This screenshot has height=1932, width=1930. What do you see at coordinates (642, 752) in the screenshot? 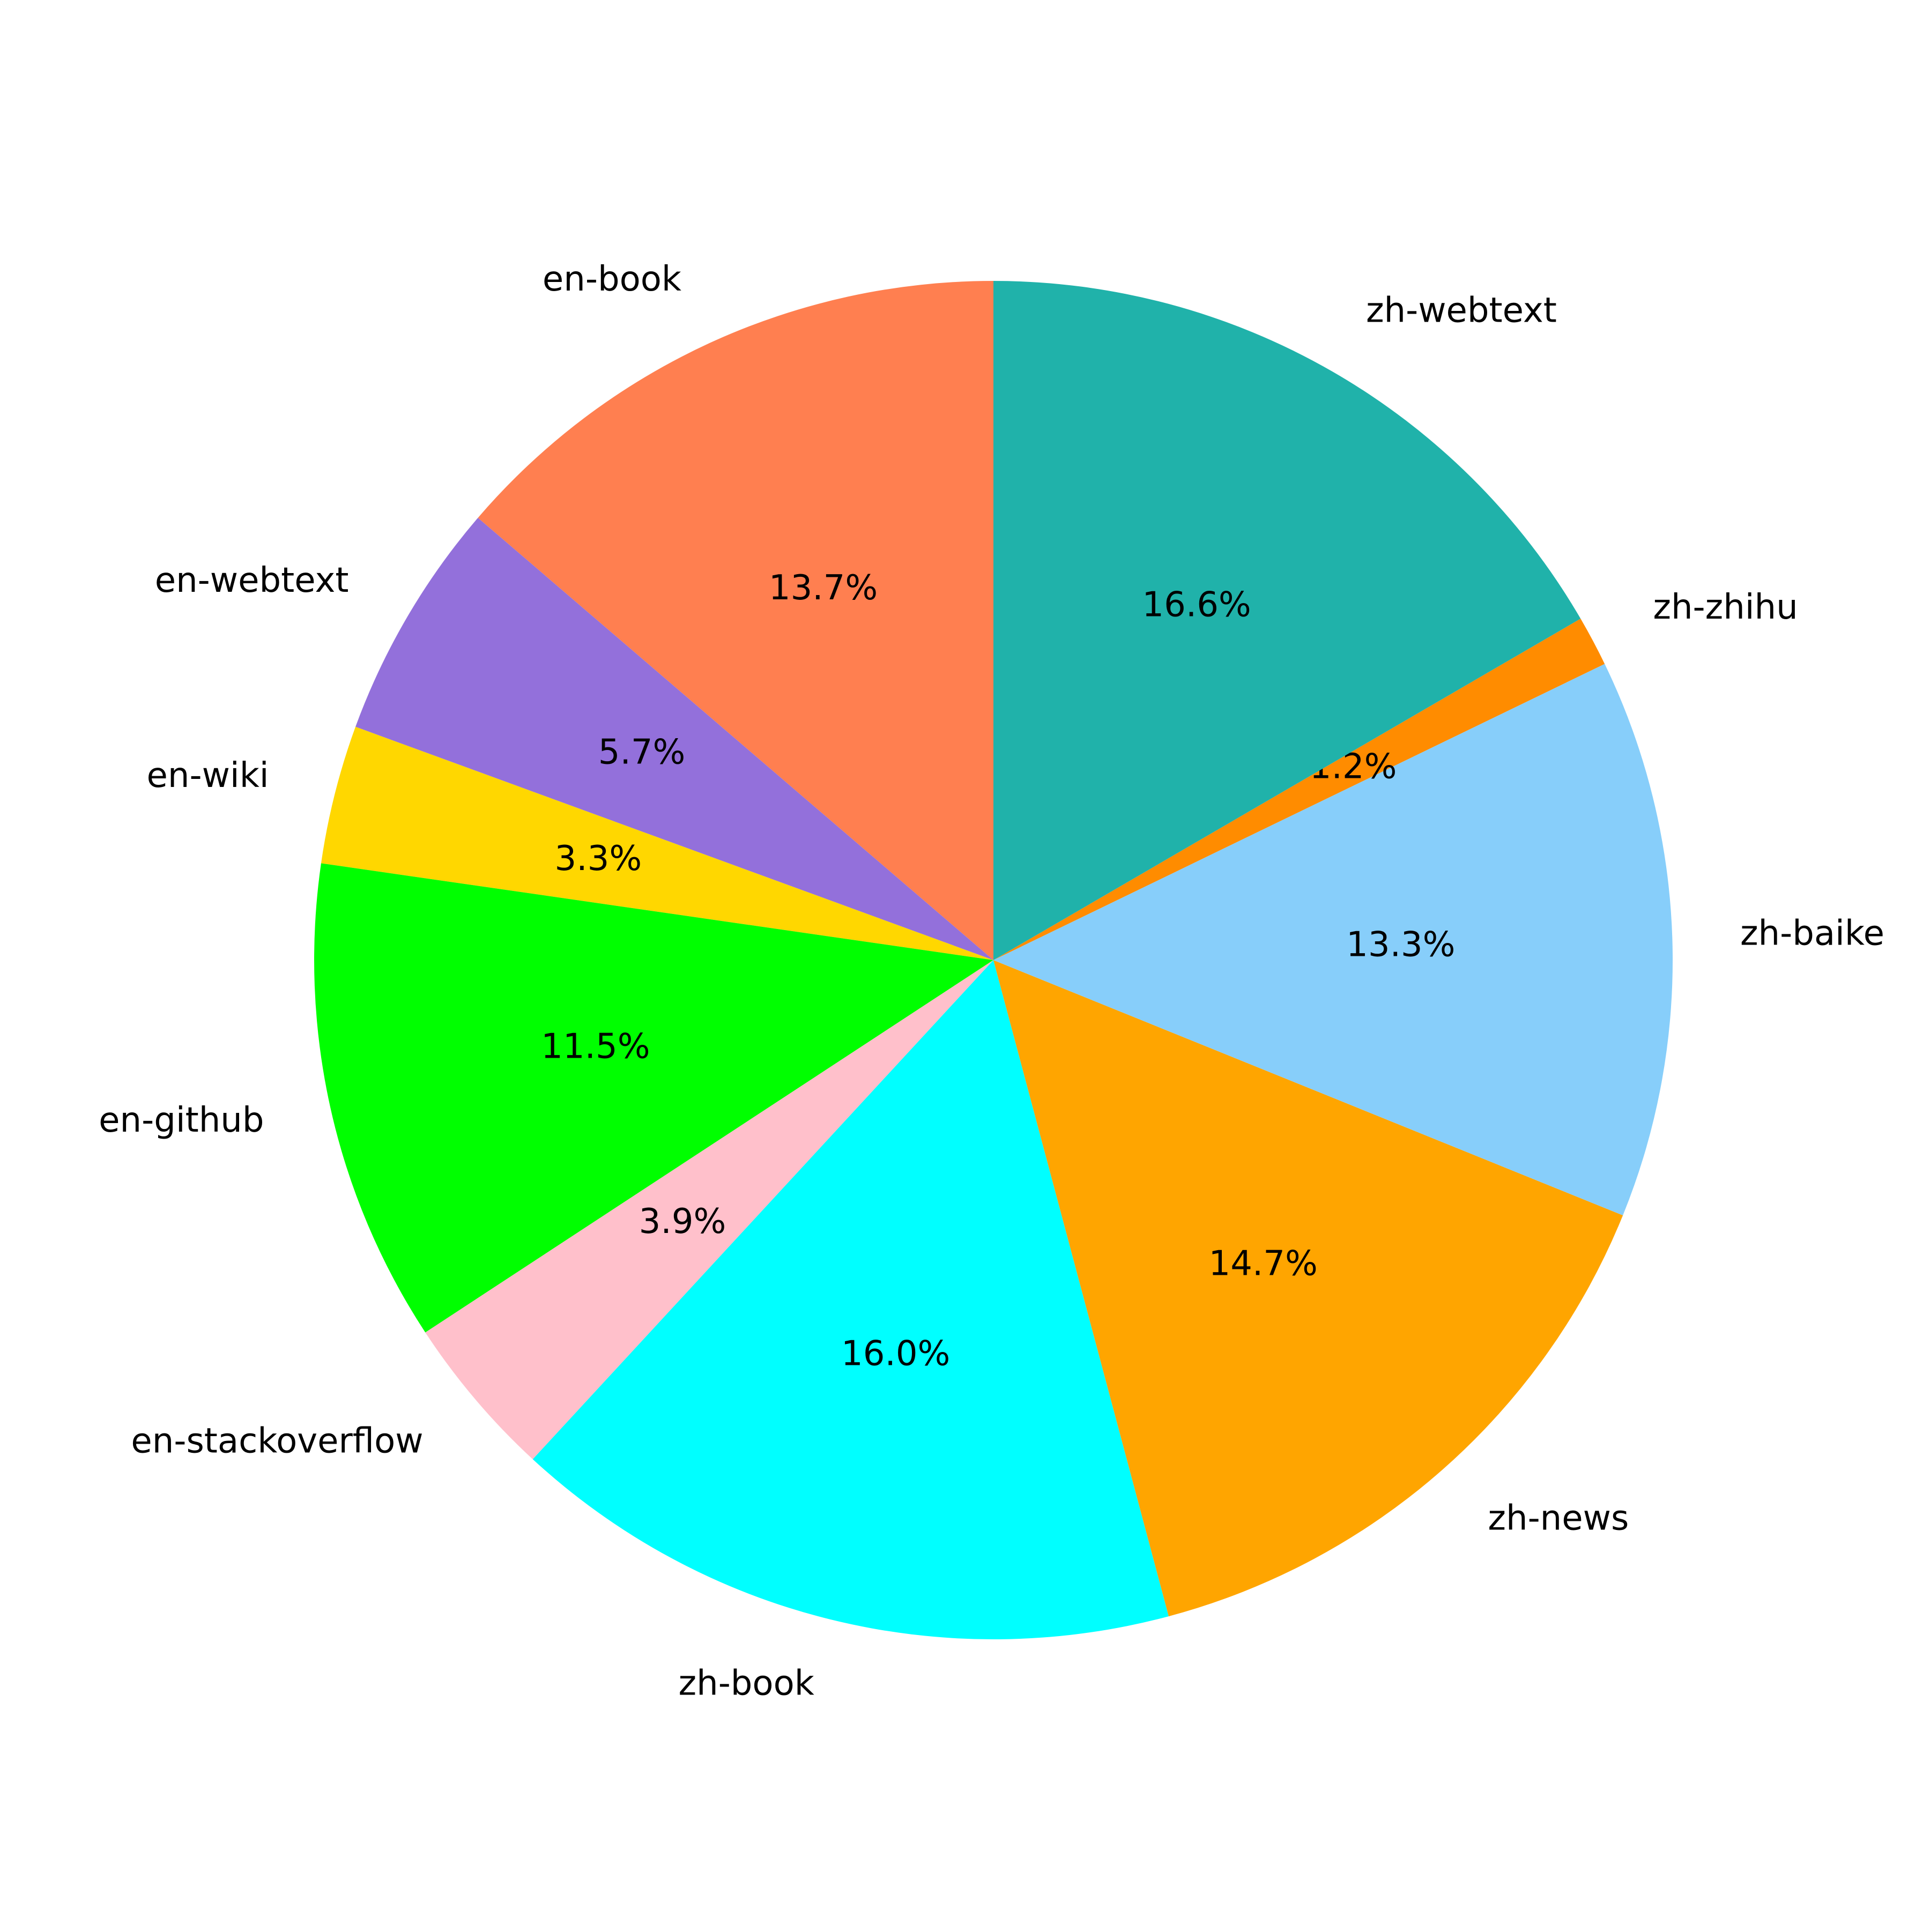
I see `percent-label: 5.7%` at bounding box center [642, 752].